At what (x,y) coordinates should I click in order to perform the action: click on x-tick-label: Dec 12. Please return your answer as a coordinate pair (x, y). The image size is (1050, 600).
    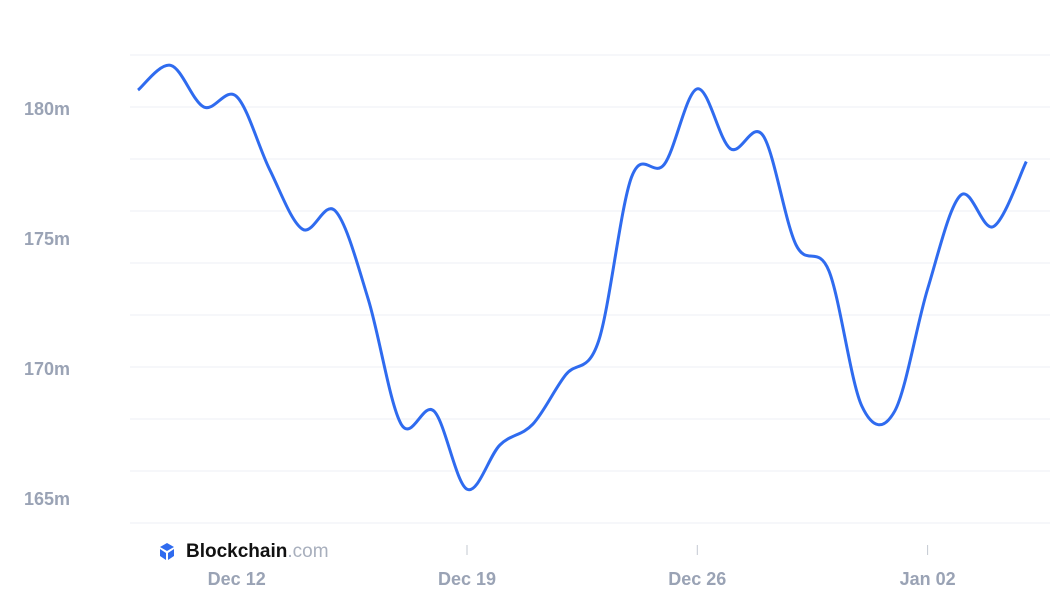
    Looking at the image, I should click on (237, 579).